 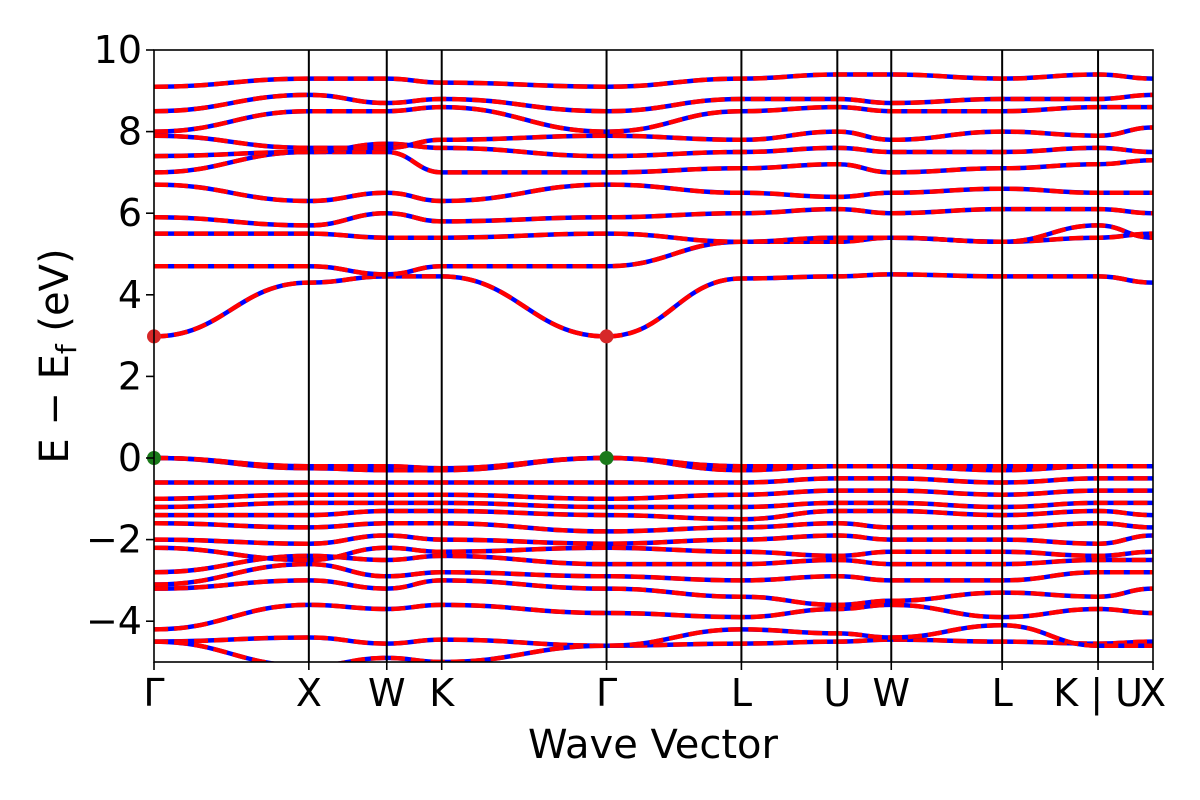 What do you see at coordinates (653, 138) in the screenshot?
I see `band-22-spin-up` at bounding box center [653, 138].